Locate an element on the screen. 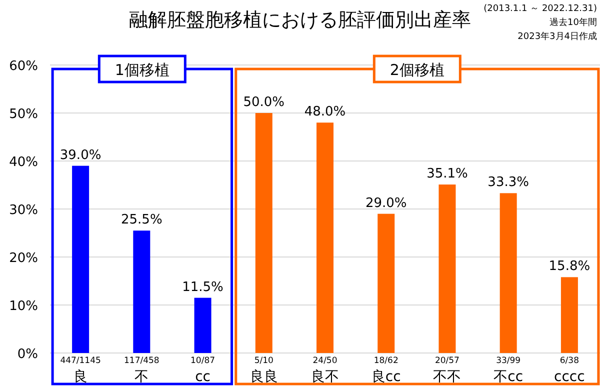 This screenshot has width=600, height=391. data-label: 25.5% is located at coordinates (141, 220).